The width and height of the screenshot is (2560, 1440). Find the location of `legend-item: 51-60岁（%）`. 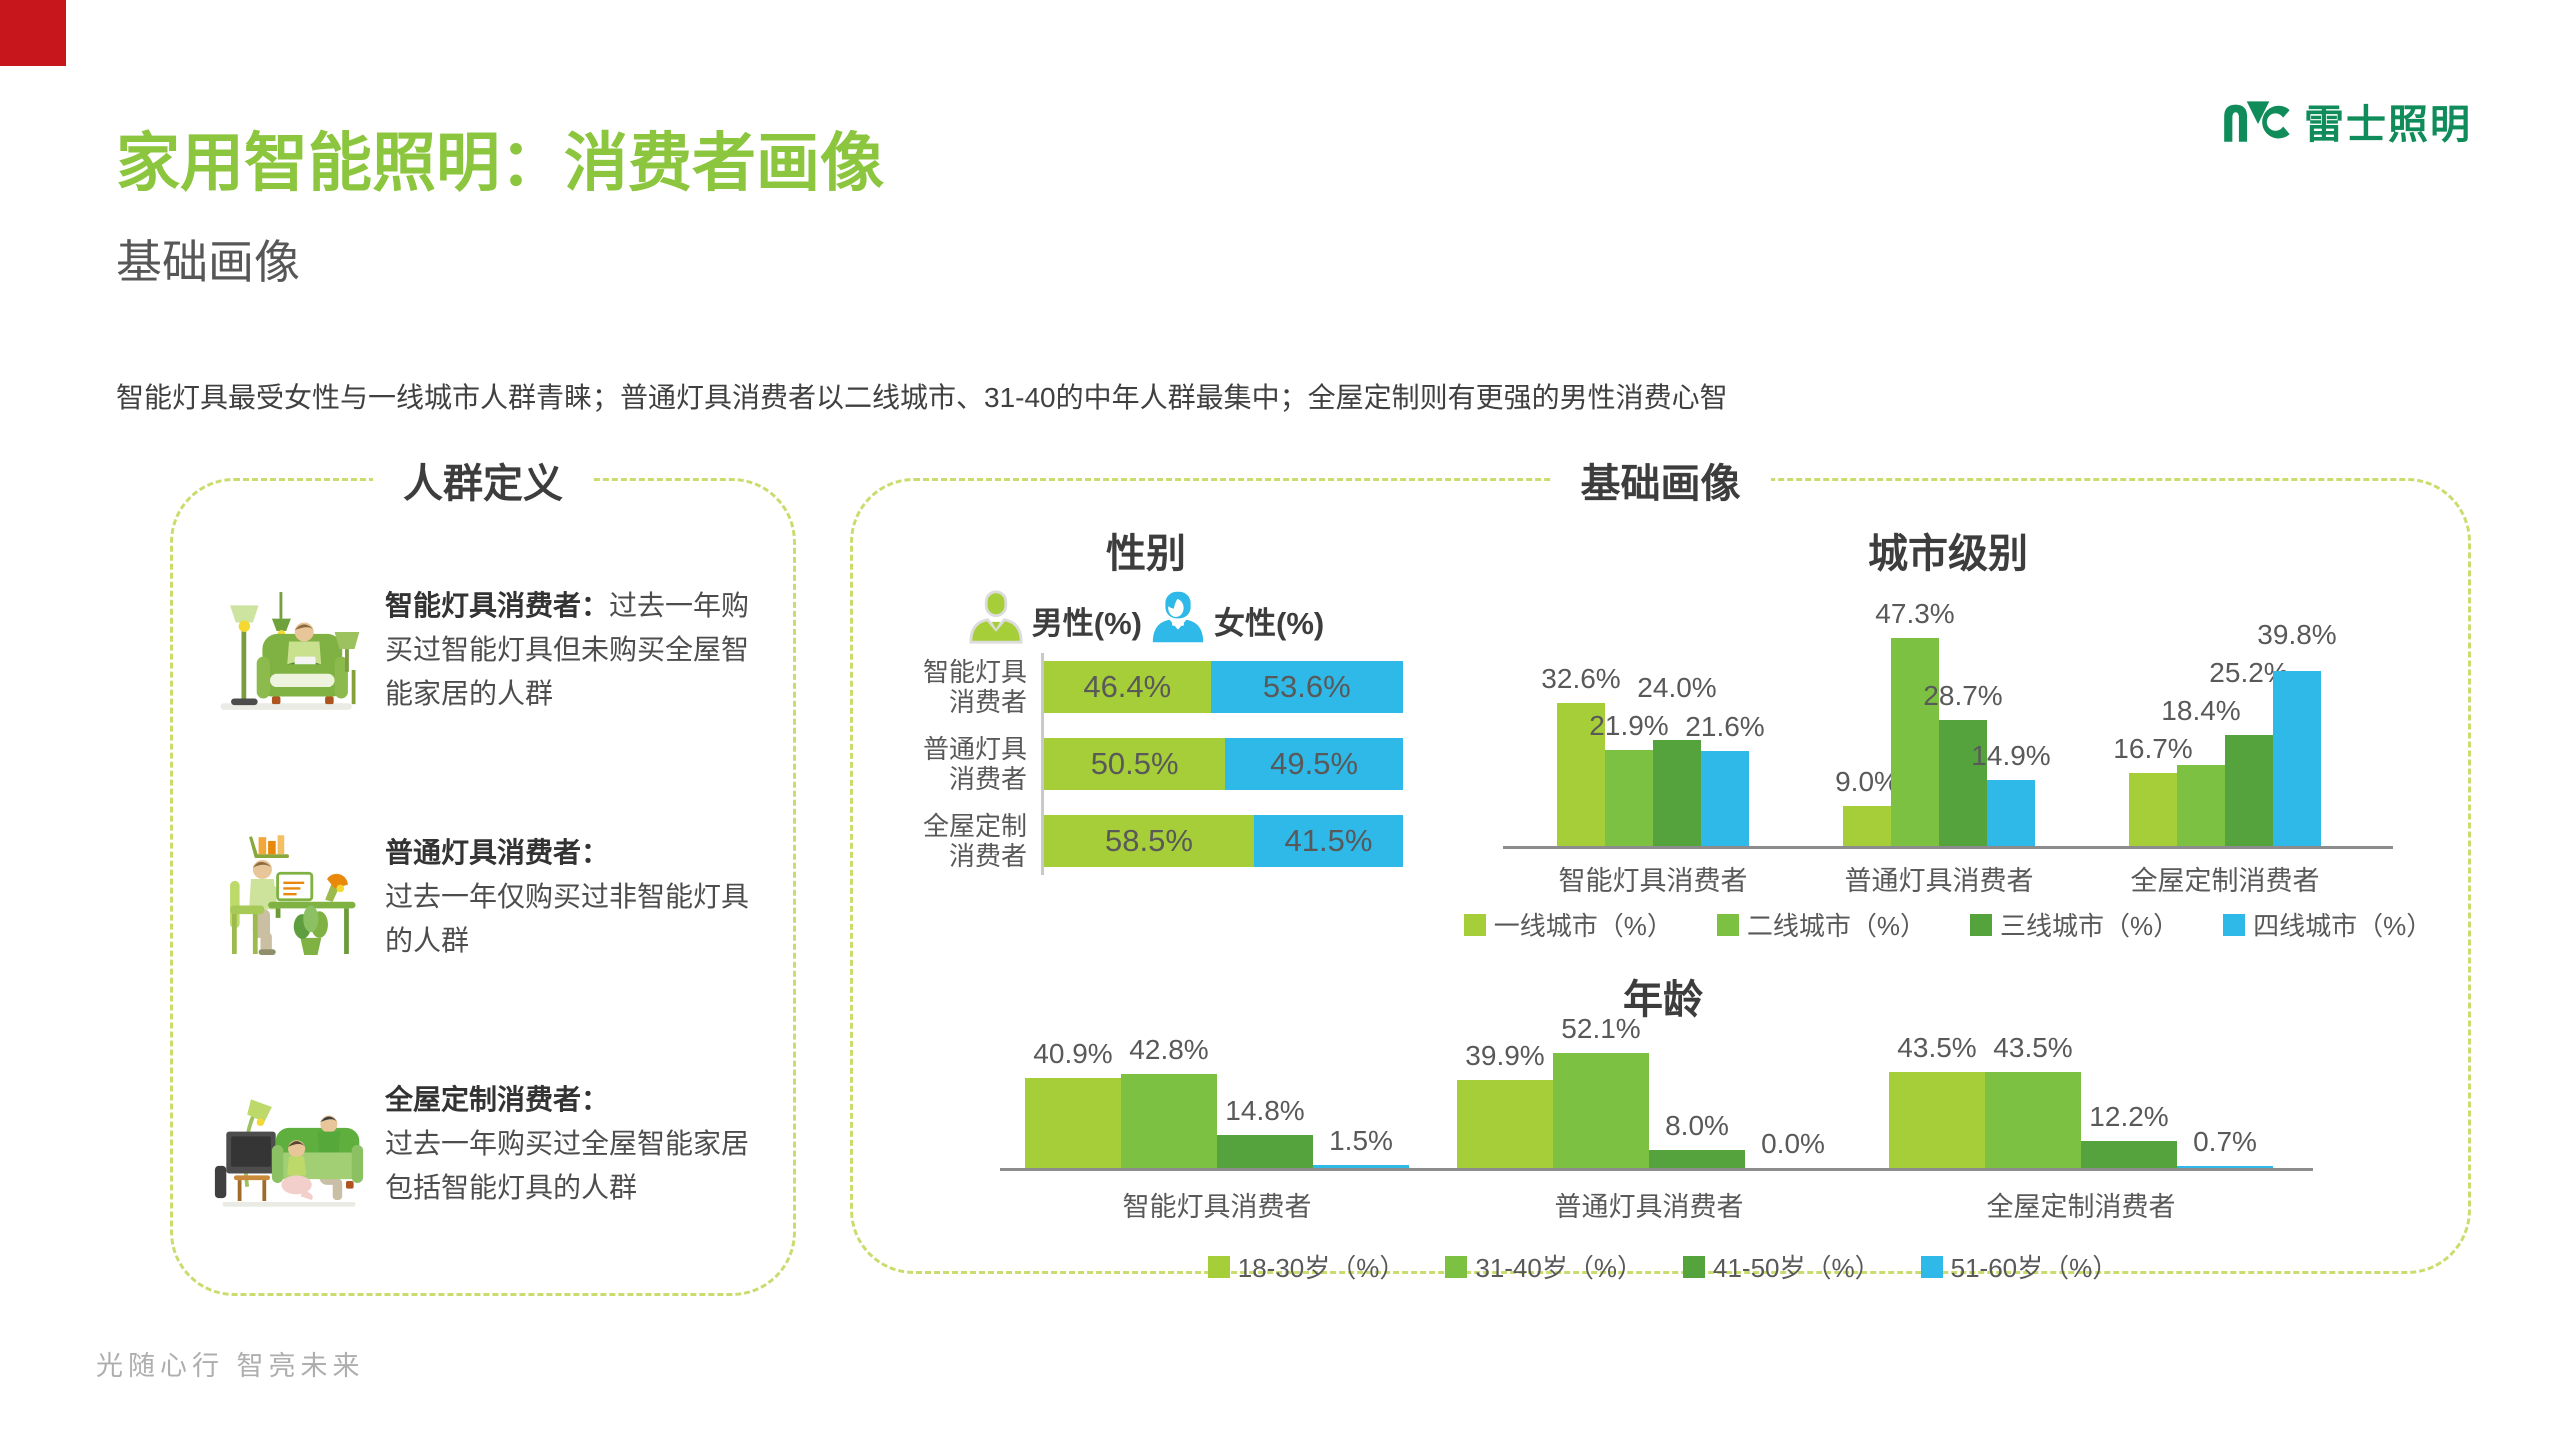

legend-item: 51-60岁（%） is located at coordinates (2019, 1266).